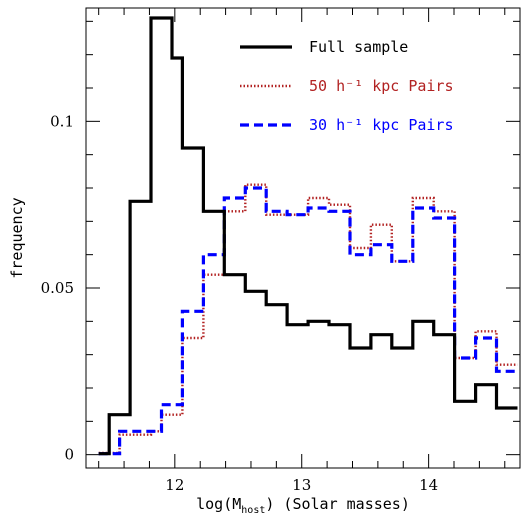 The height and width of the screenshot is (520, 532). Describe the element at coordinates (428, 485) in the screenshot. I see `x-tick-label: 14` at that location.